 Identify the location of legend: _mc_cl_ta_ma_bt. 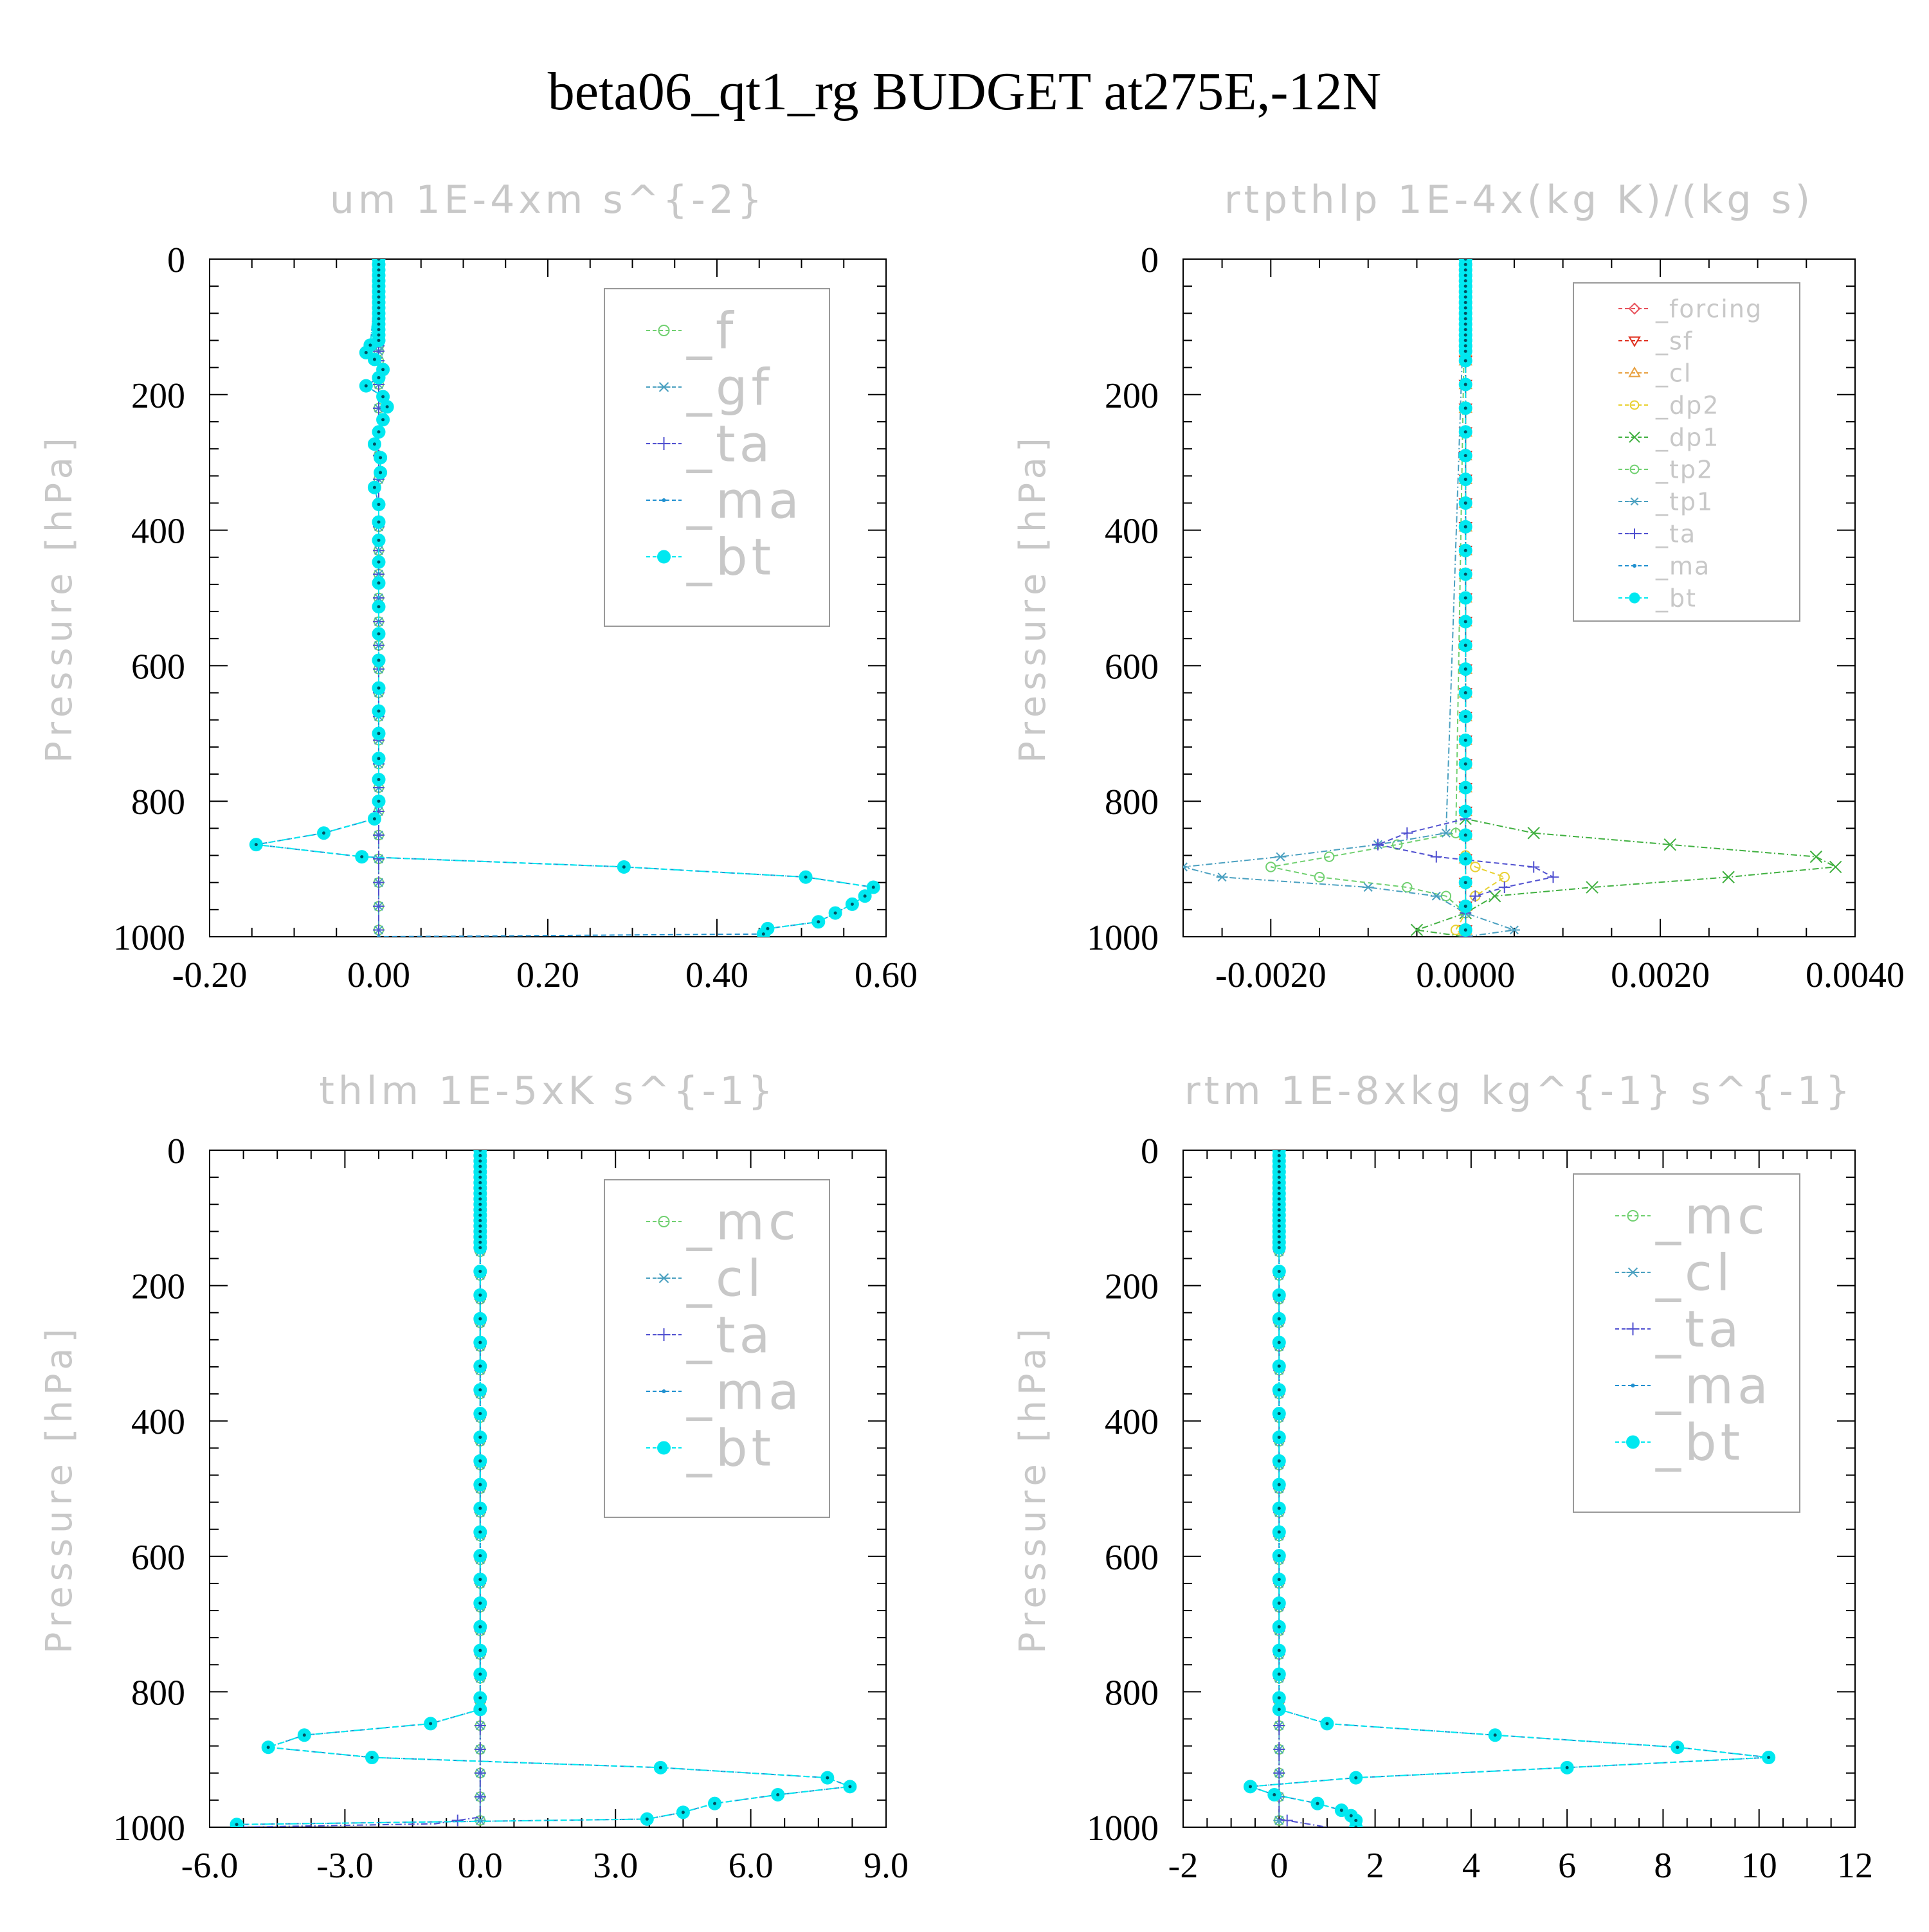
(1686, 1343).